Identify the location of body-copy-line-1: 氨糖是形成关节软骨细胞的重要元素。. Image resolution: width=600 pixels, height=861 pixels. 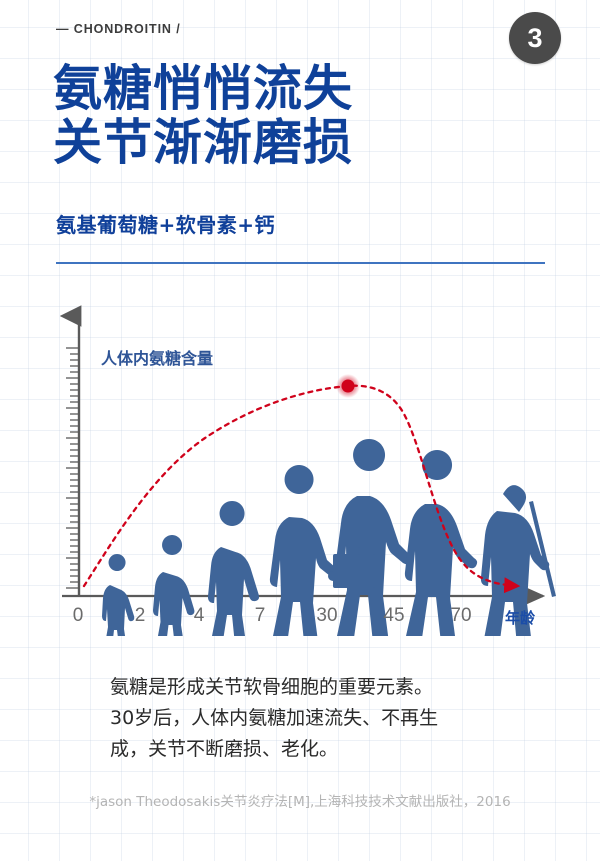
(272, 687).